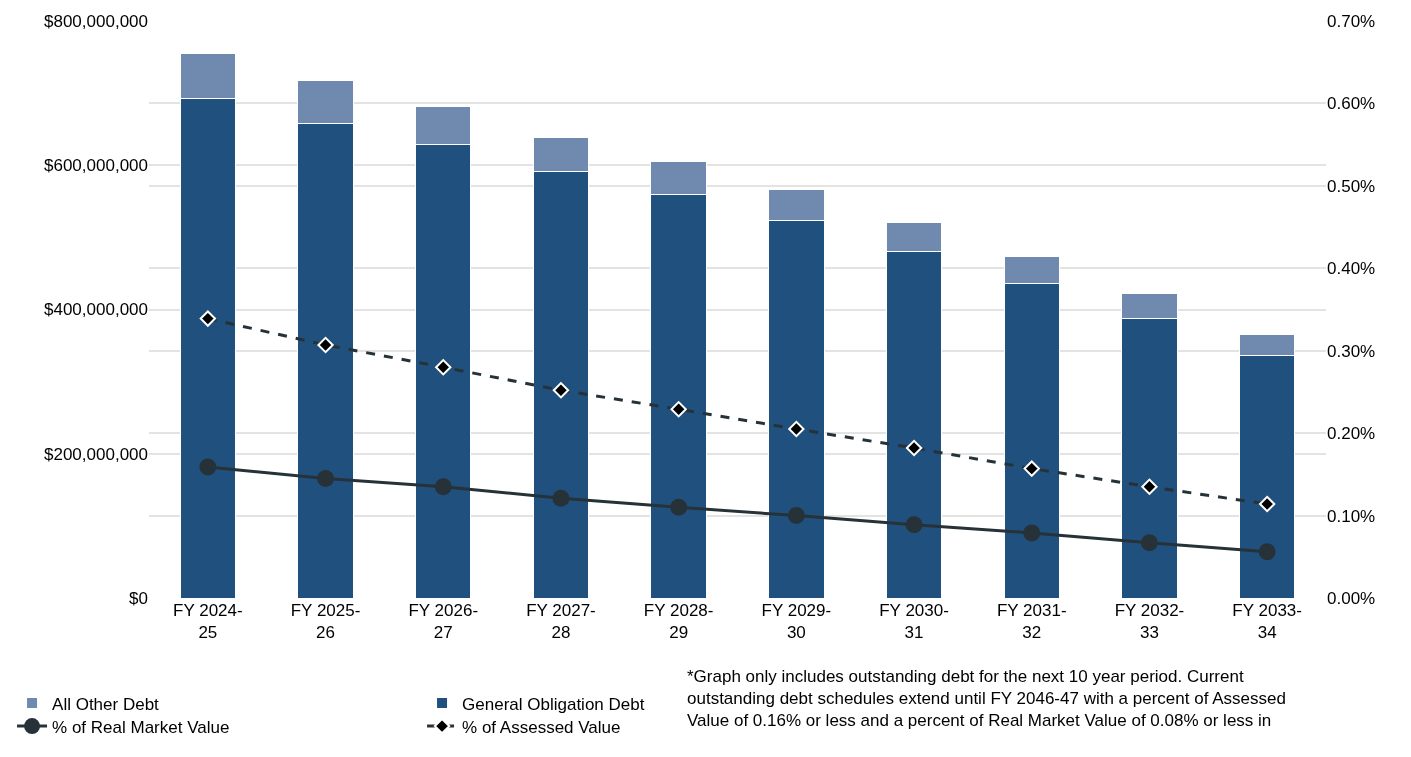  Describe the element at coordinates (1149, 622) in the screenshot. I see `x-tick-label: FY 2032-33` at that location.